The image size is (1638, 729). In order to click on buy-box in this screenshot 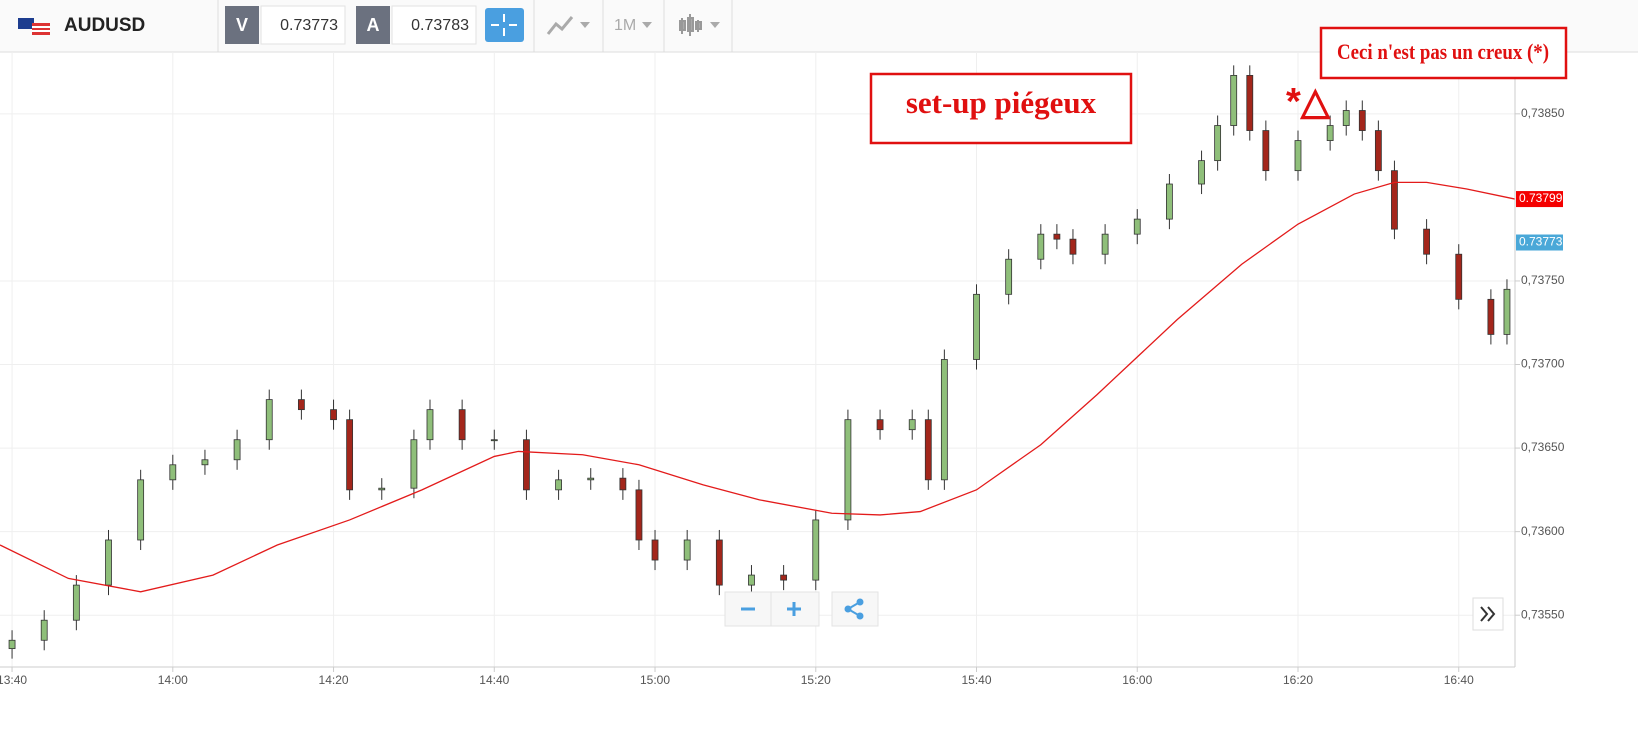, I will do `click(434, 25)`.